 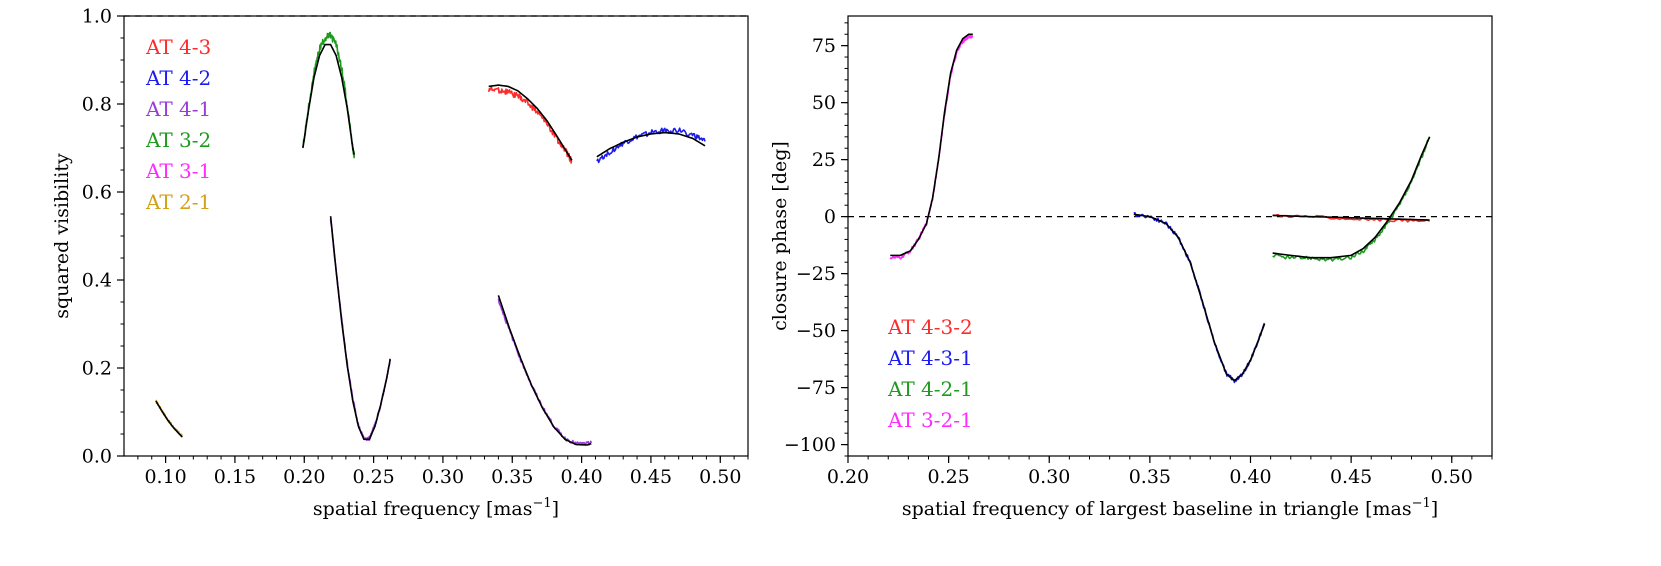 I want to click on data-series, so click(x=530, y=125).